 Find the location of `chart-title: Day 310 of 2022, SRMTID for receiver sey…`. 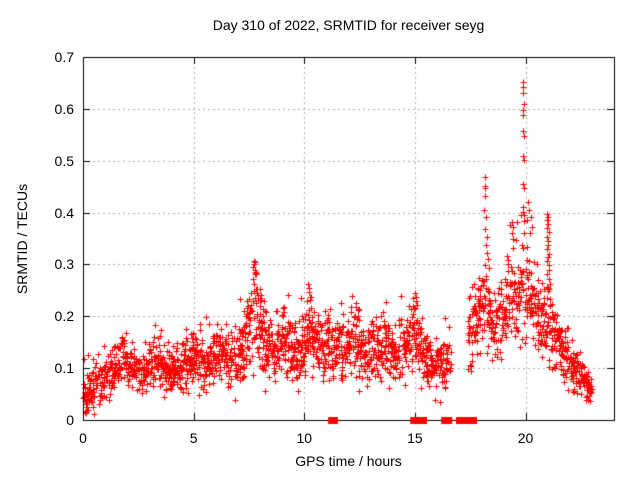

chart-title: Day 310 of 2022, SRMTID for receiver sey… is located at coordinates (348, 25).